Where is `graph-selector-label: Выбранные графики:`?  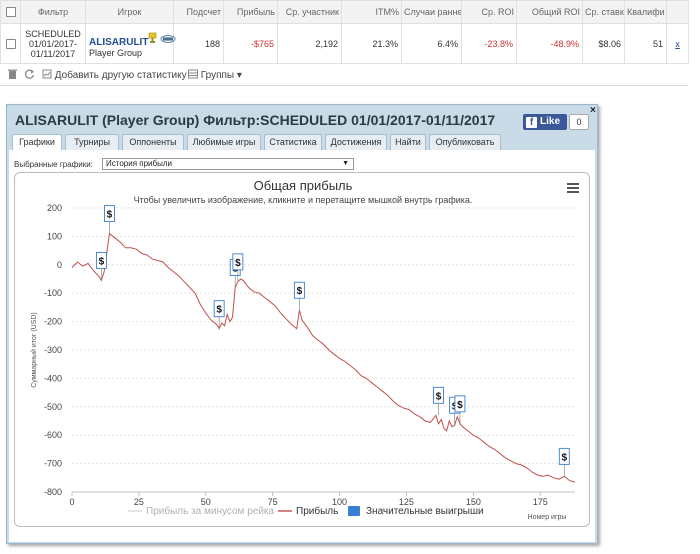
graph-selector-label: Выбранные графики: is located at coordinates (53, 164).